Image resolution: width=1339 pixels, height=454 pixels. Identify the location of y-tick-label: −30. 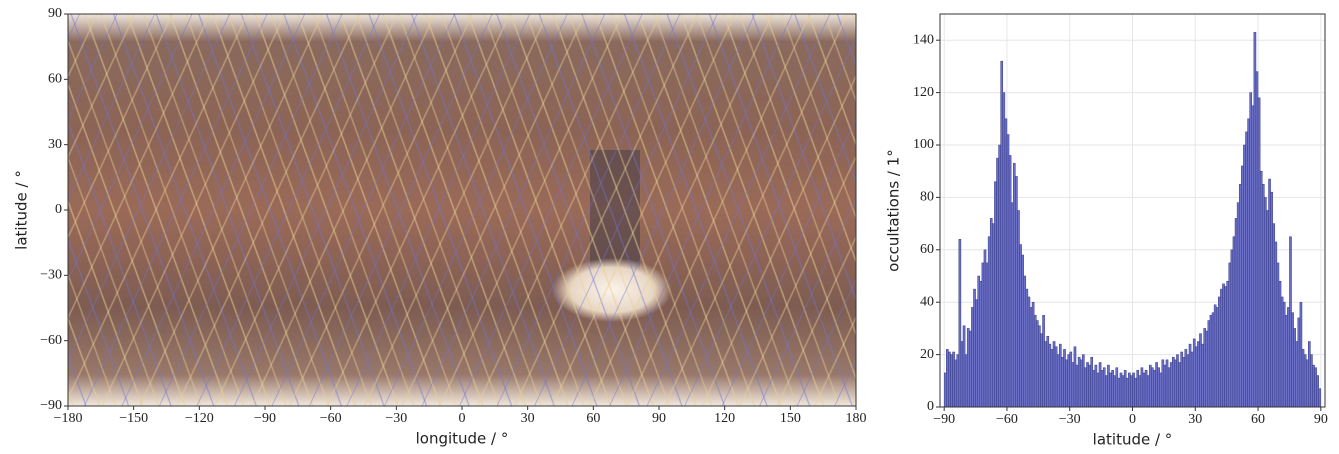
(51, 275).